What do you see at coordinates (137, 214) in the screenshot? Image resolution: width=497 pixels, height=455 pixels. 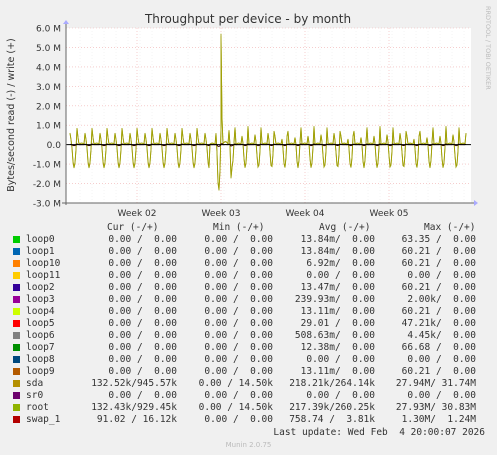 I see `x-tick-label: Week 02` at bounding box center [137, 214].